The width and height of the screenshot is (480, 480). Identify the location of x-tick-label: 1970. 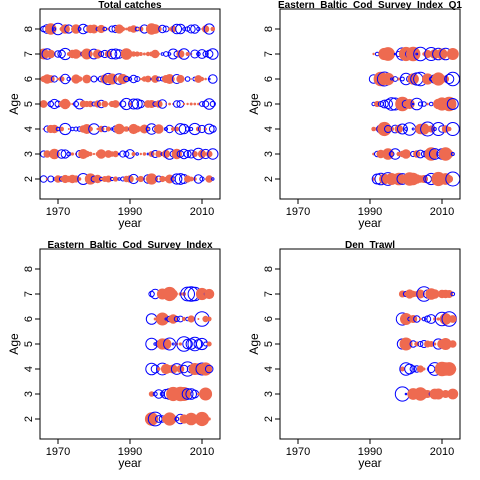
(298, 452).